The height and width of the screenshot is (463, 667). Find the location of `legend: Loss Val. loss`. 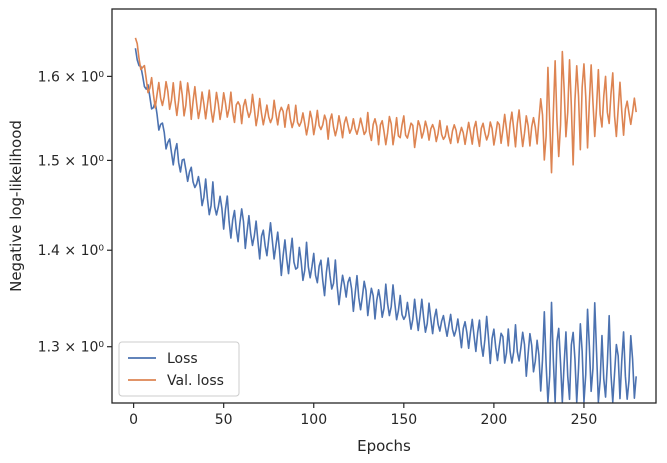

legend: Loss Val. loss is located at coordinates (179, 369).